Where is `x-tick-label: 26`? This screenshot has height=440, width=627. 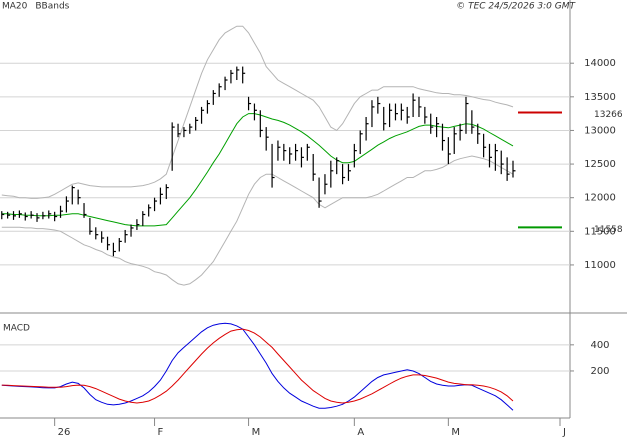
x-tick-label: 26 is located at coordinates (64, 432).